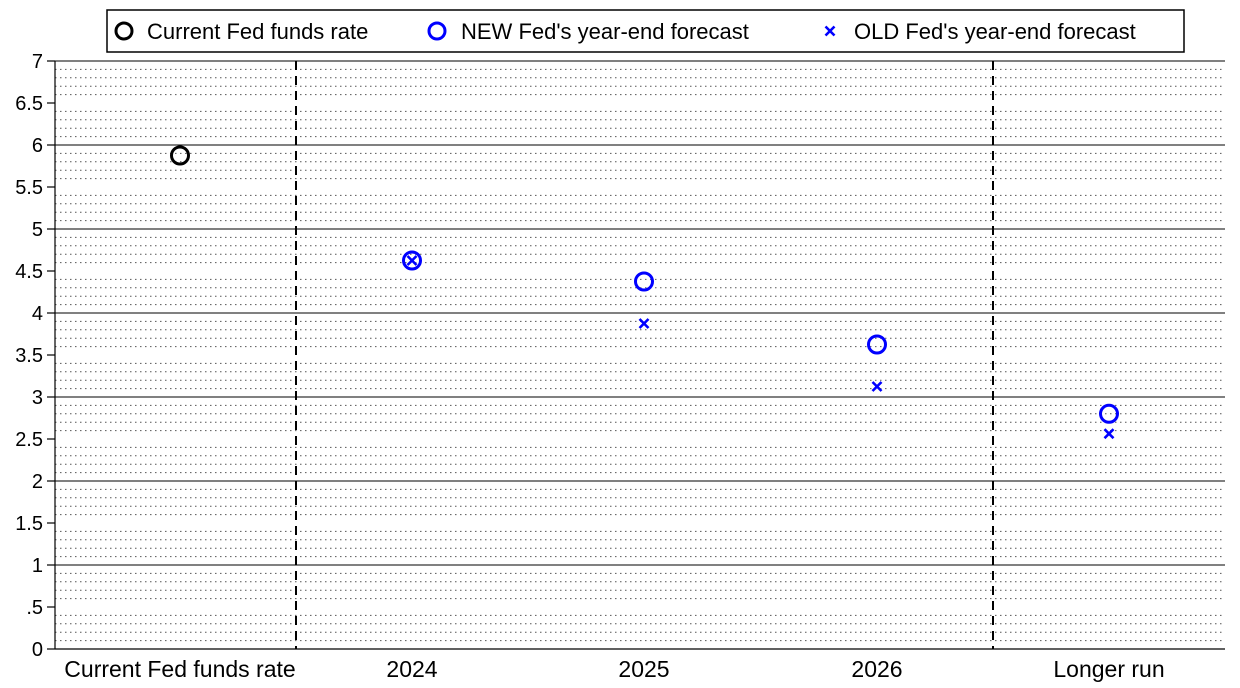 The image size is (1240, 688). Describe the element at coordinates (605, 31) in the screenshot. I see `legend-label: NEW Fed's year-end forecast` at that location.